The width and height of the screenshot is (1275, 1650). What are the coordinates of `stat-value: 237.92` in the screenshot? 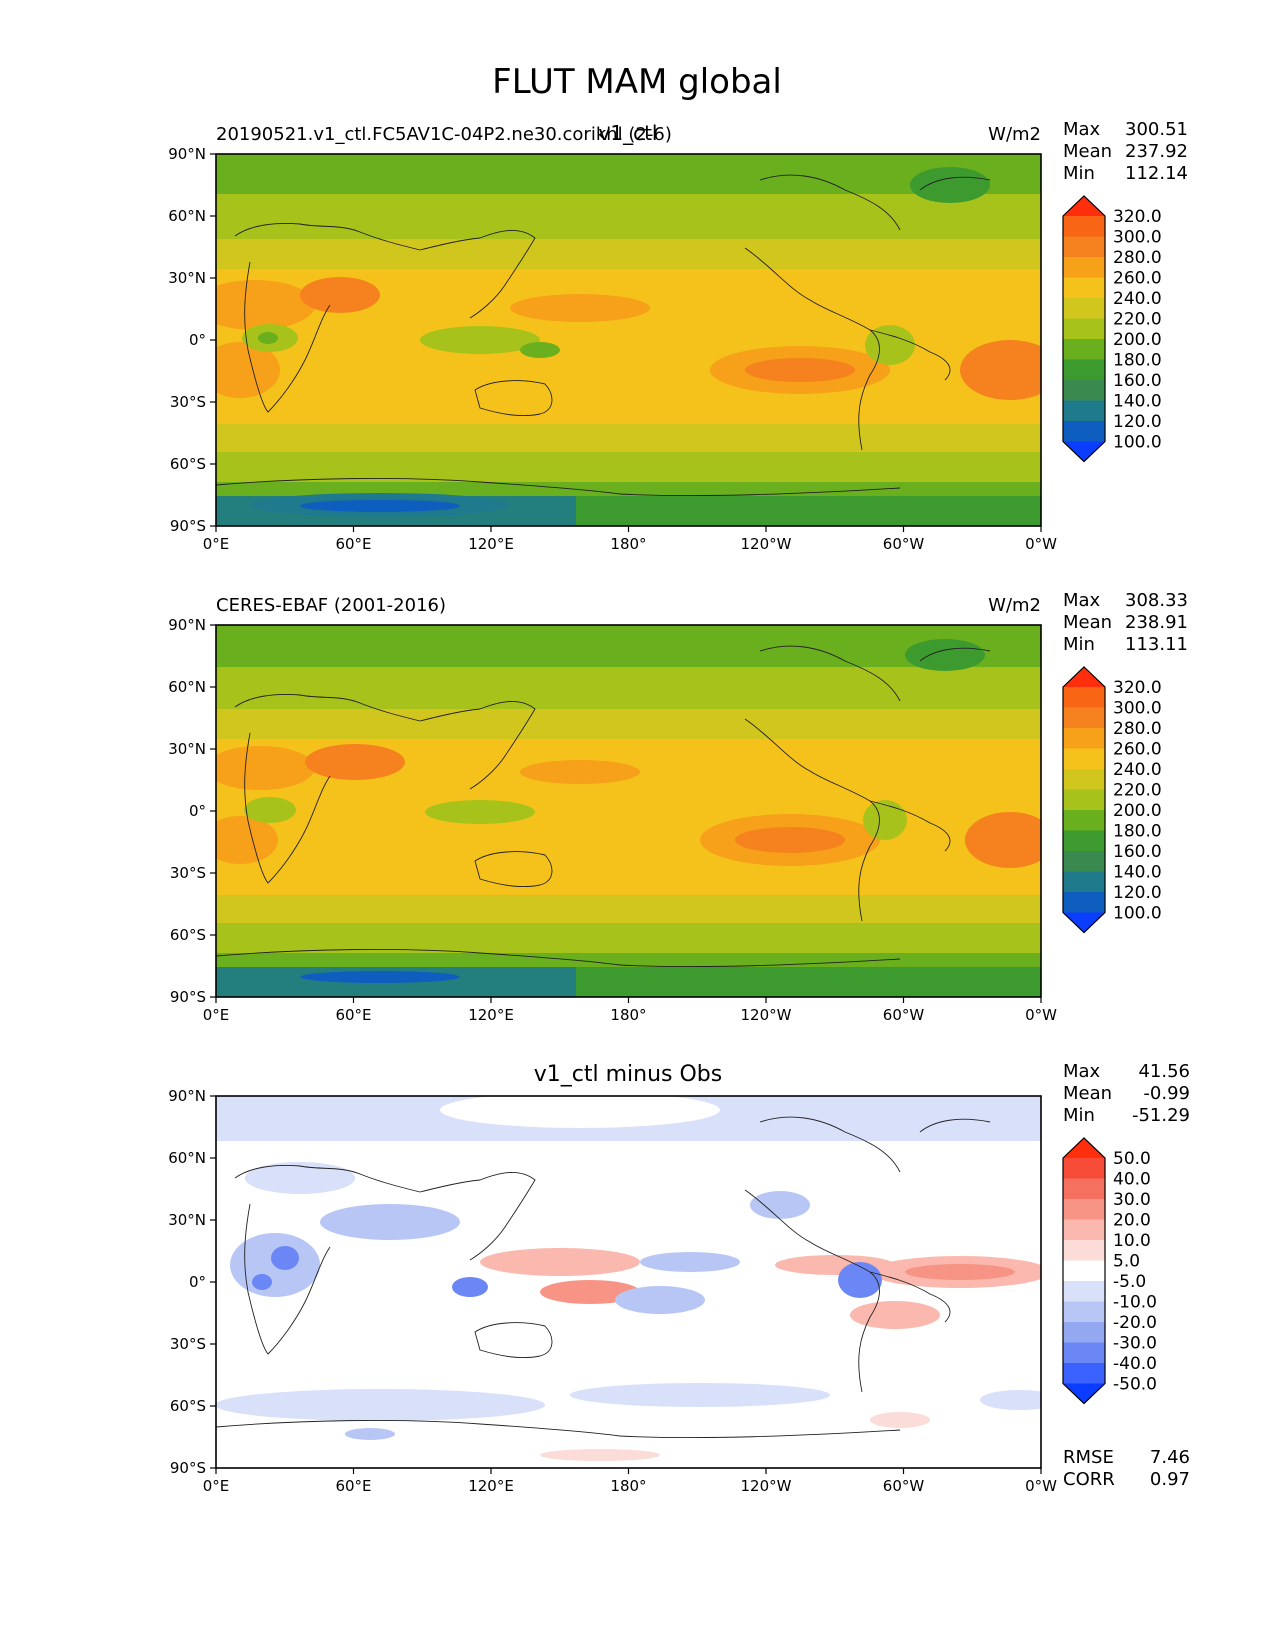 It's located at (1156, 151).